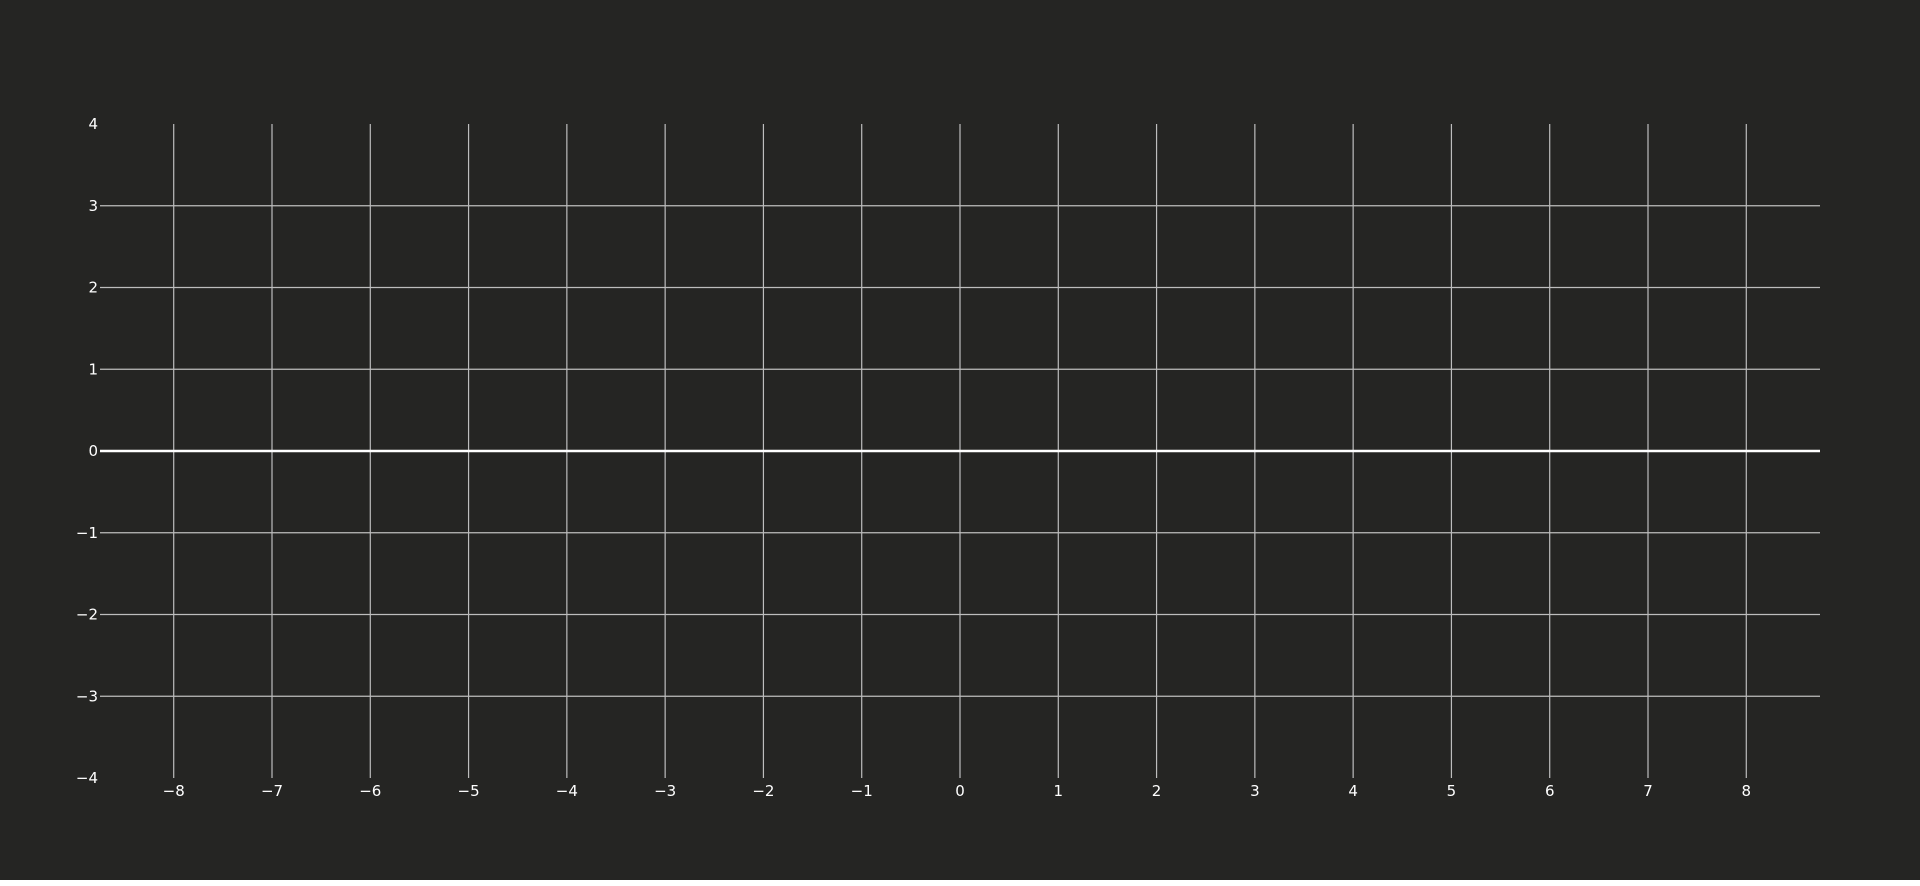 This screenshot has height=886, width=1920. What do you see at coordinates (960, 883) in the screenshot?
I see `bottom-strip` at bounding box center [960, 883].